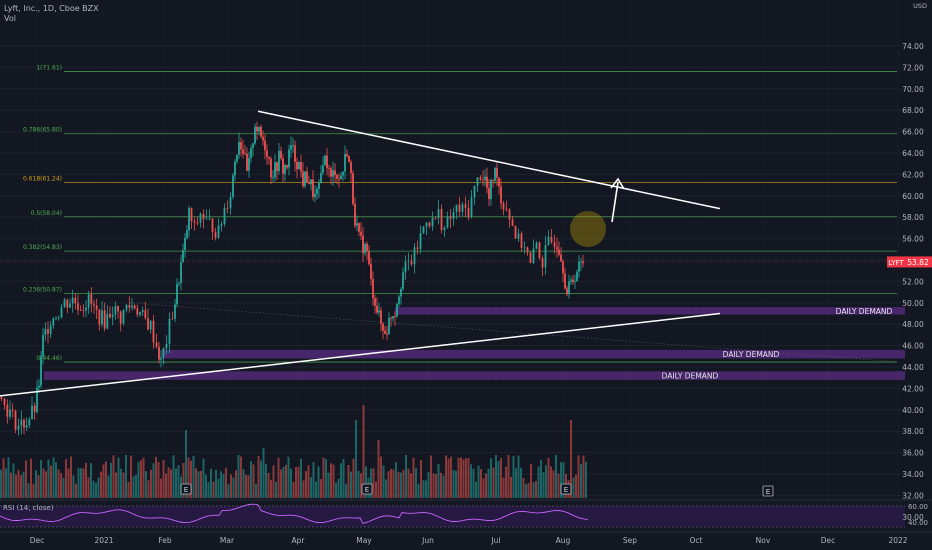 This screenshot has width=932, height=550. Describe the element at coordinates (294, 513) in the screenshot. I see `rsi-line` at that location.